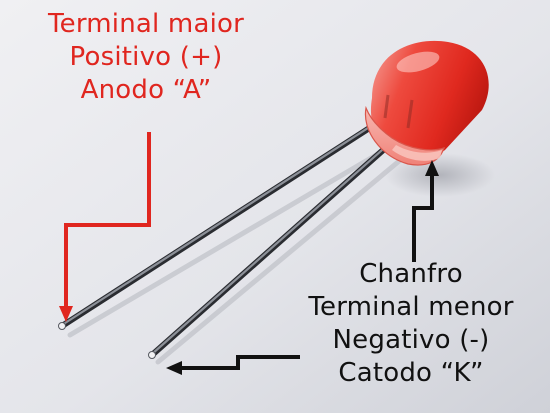 The height and width of the screenshot is (413, 550). I want to click on led-internal-leads, so click(398, 111).